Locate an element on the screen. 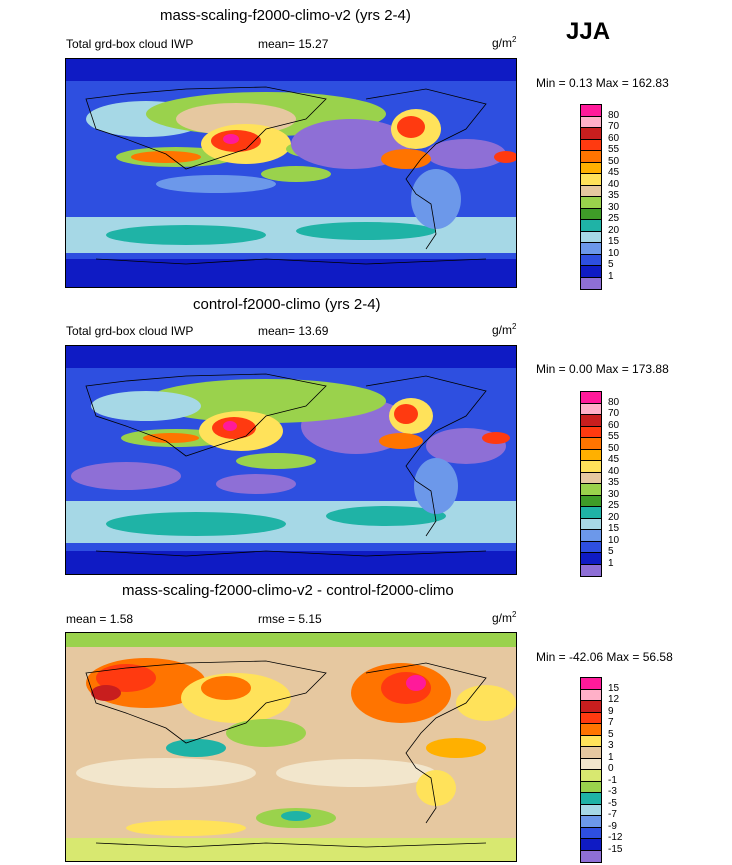 The width and height of the screenshot is (732, 865). colorbar-tick-label: -1 is located at coordinates (612, 780).